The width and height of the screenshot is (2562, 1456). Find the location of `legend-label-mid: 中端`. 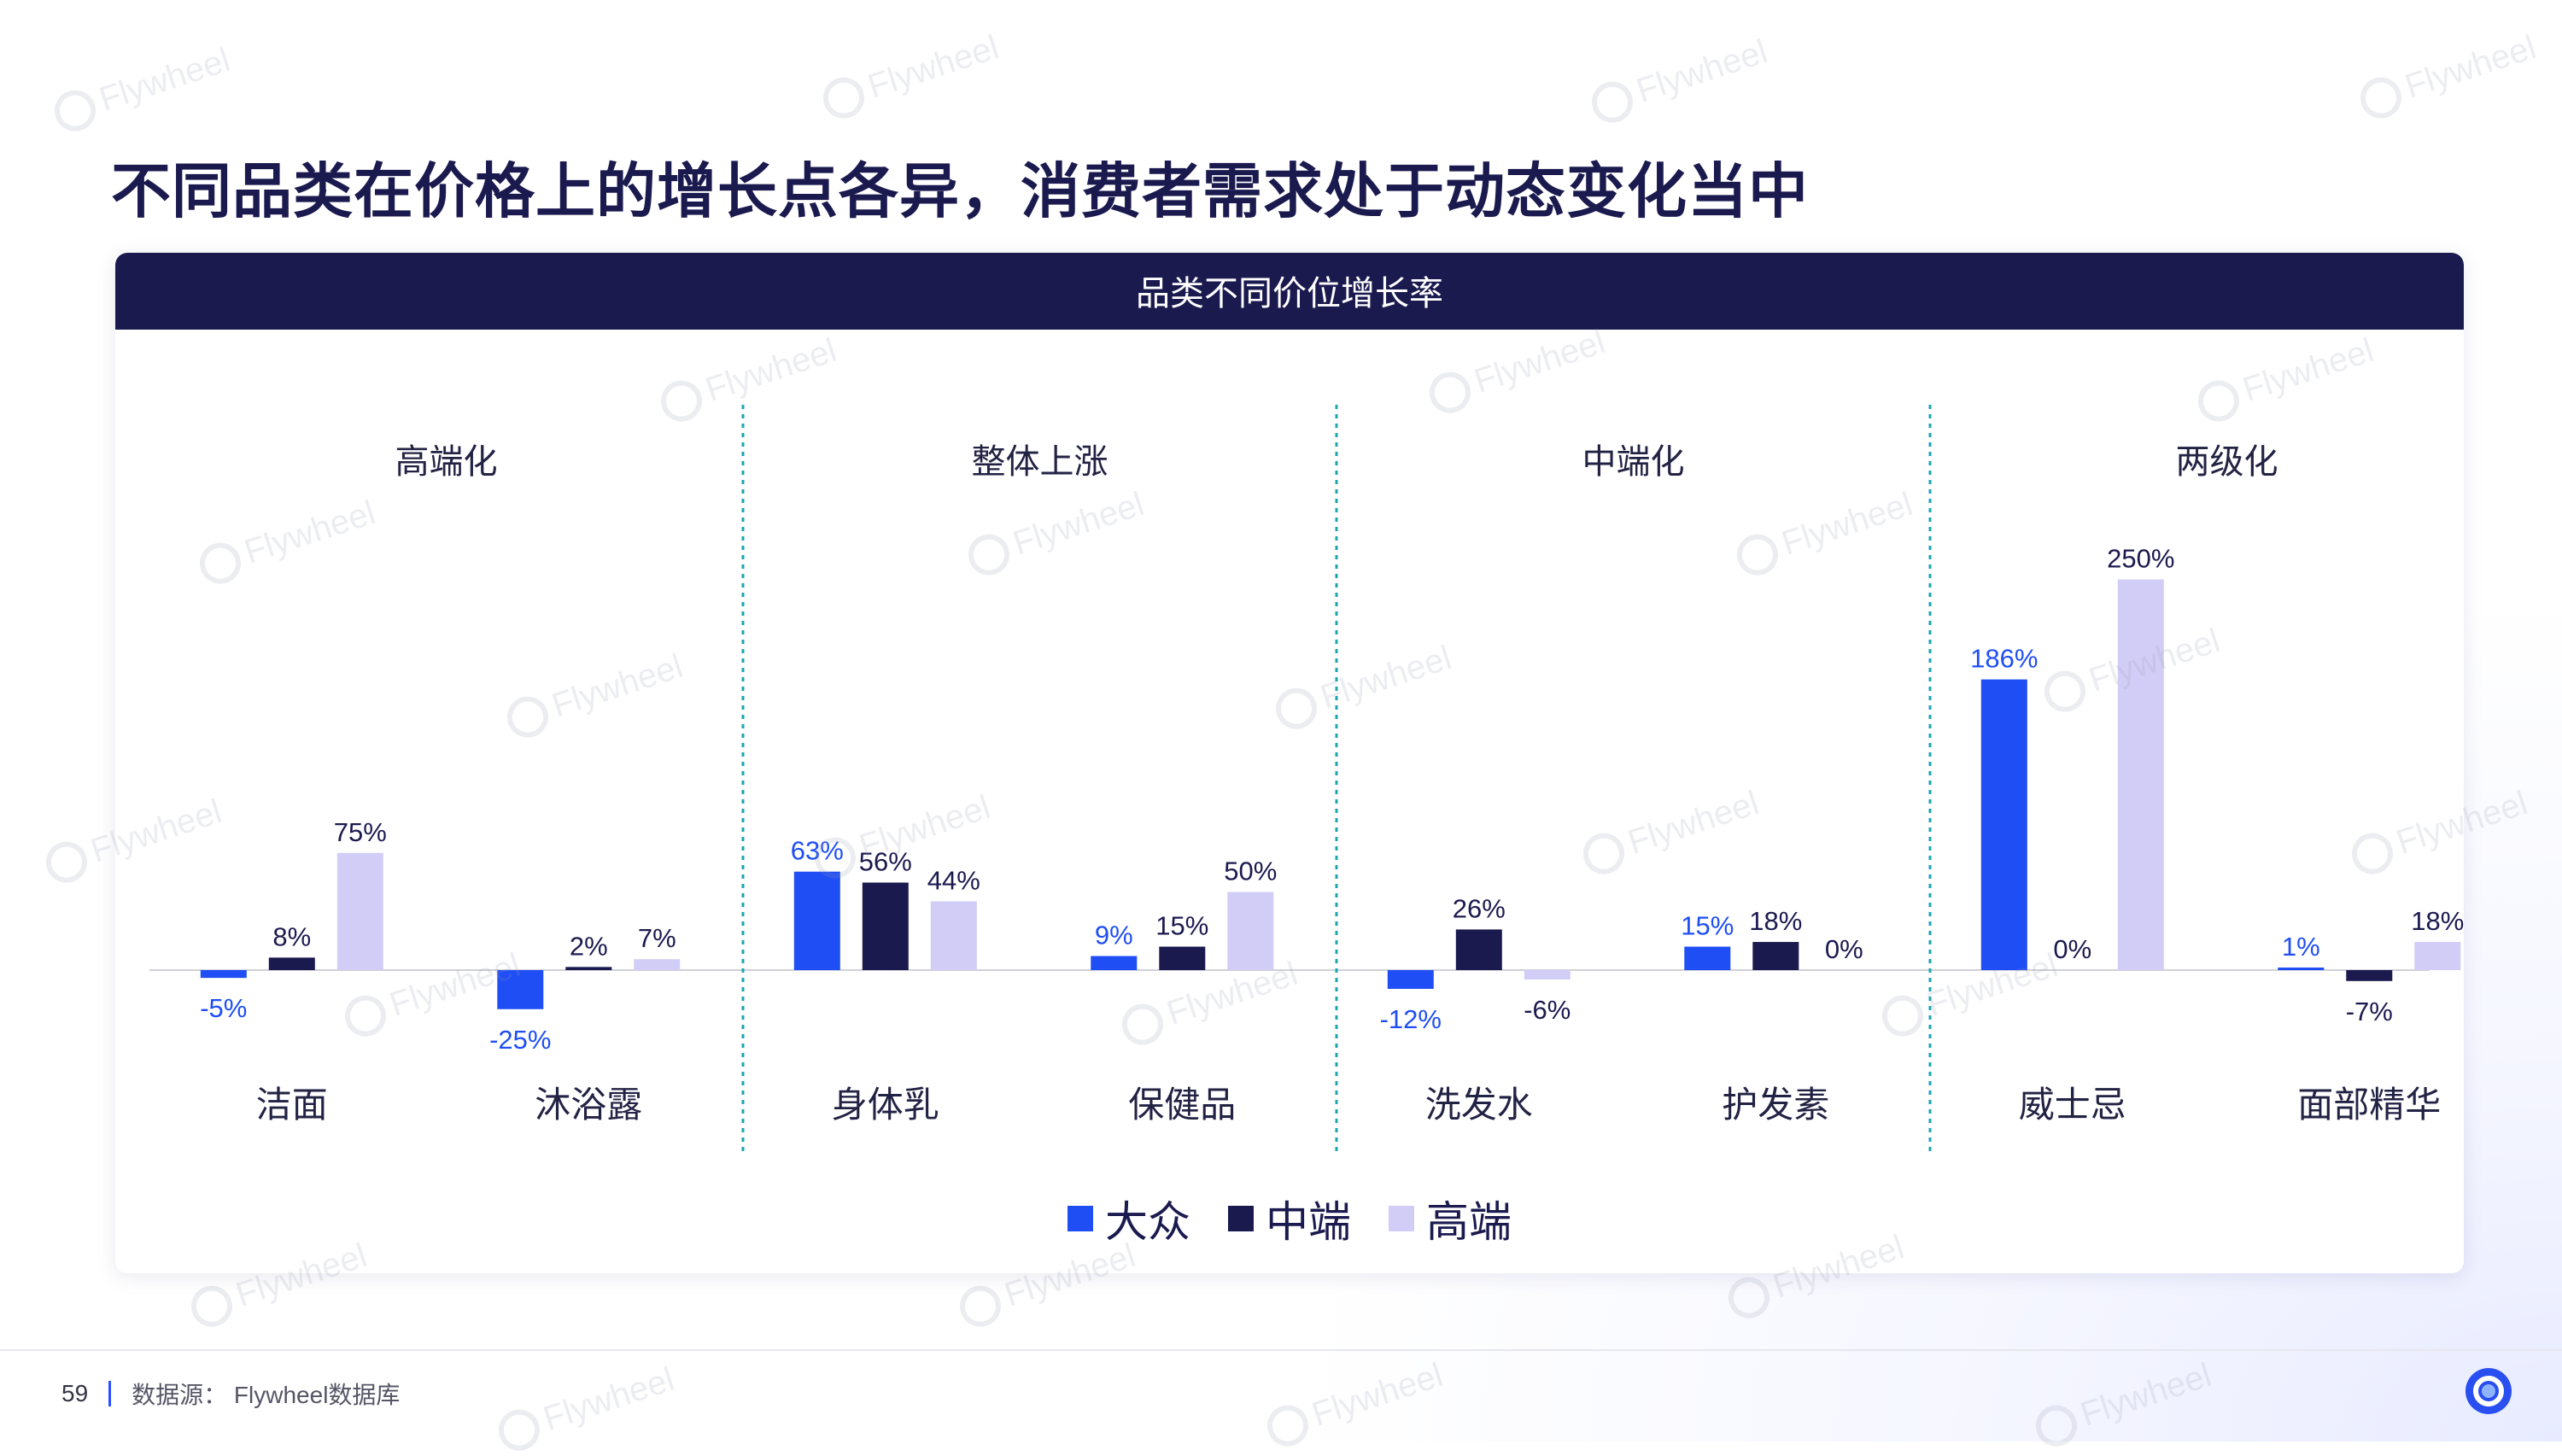

legend-label-mid: 中端 is located at coordinates (1308, 1222).